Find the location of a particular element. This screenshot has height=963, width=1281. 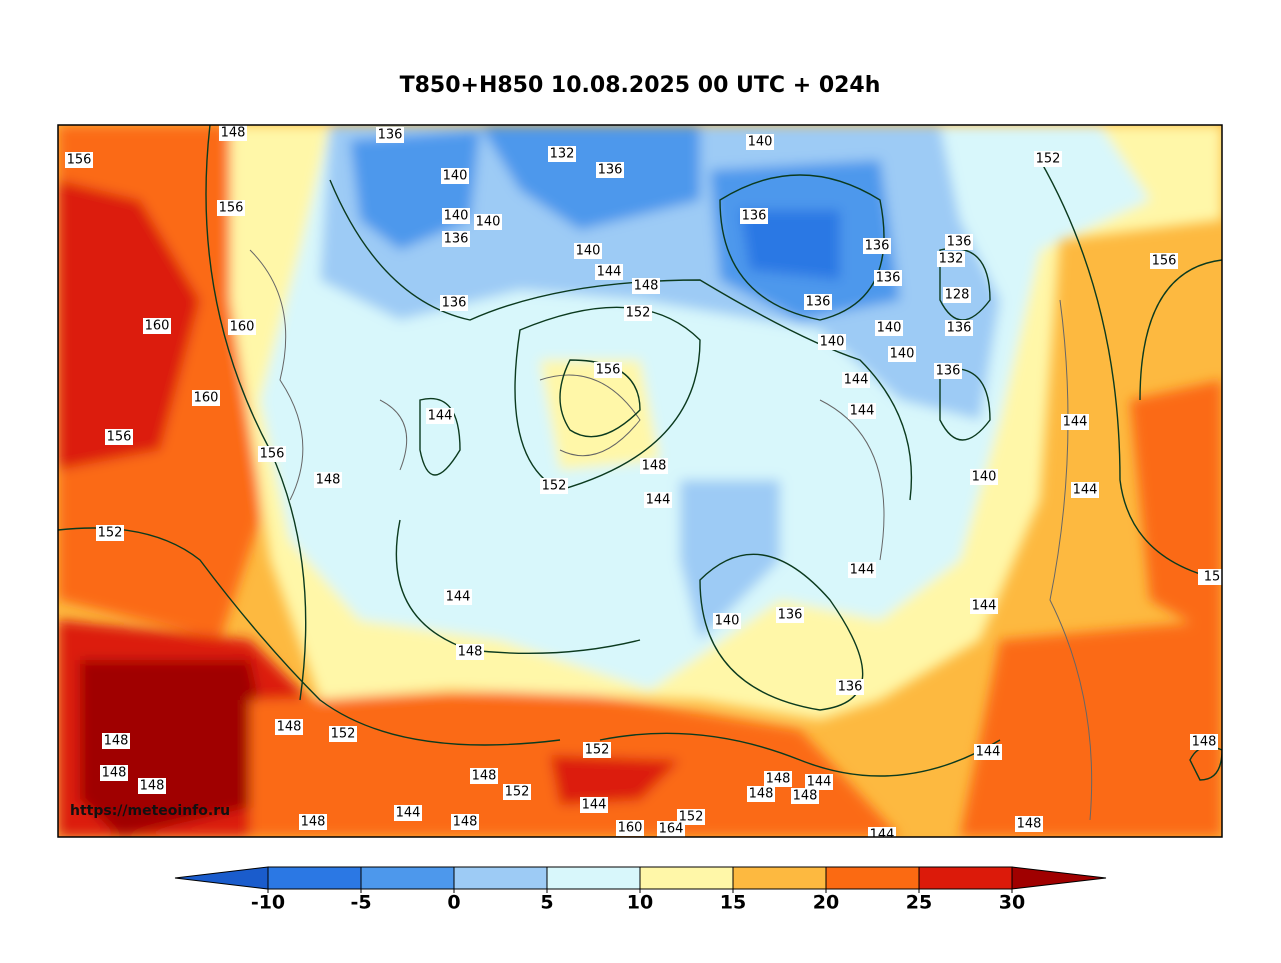

contour-label: 160 is located at coordinates (206, 398).